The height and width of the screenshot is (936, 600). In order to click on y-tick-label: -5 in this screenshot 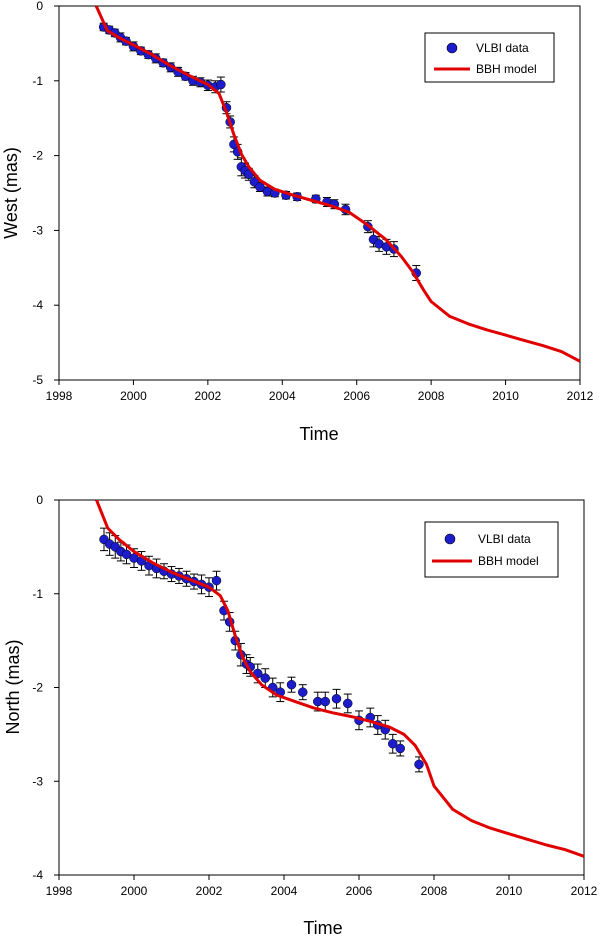, I will do `click(37, 380)`.